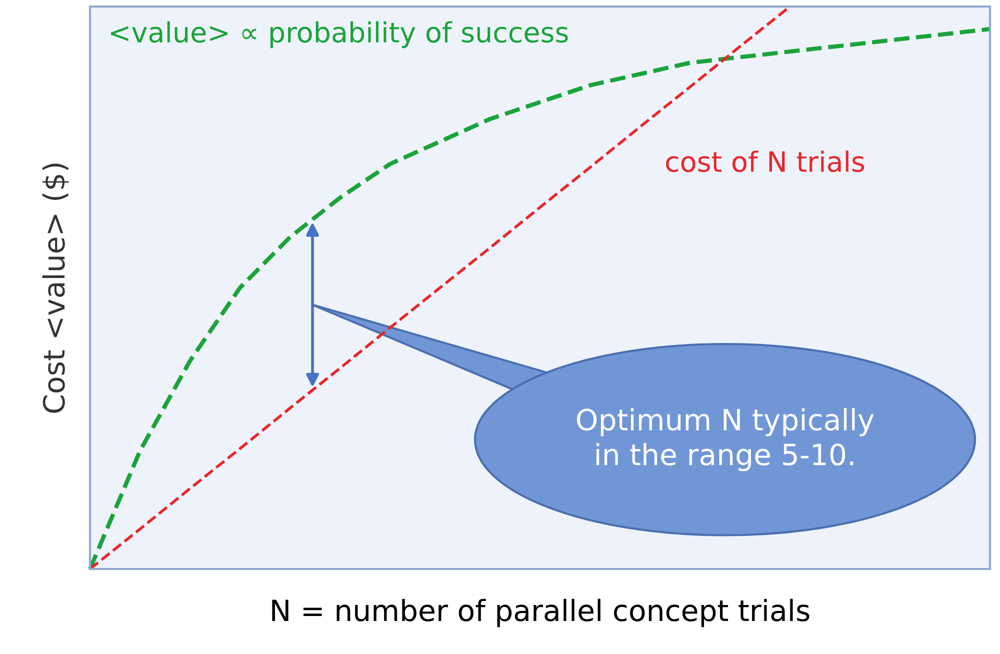 The image size is (1000, 654). Describe the element at coordinates (339, 34) in the screenshot. I see `series-label: <value> ∝ probability of success` at that location.